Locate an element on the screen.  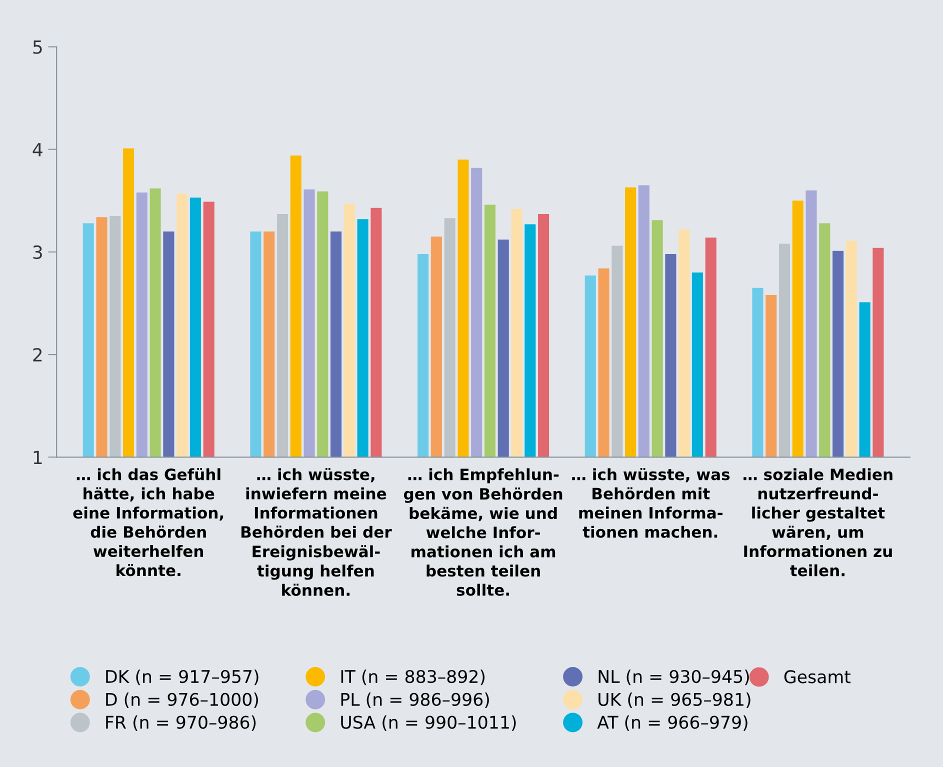
legend-label: IT (n = 883–892) is located at coordinates (413, 678).